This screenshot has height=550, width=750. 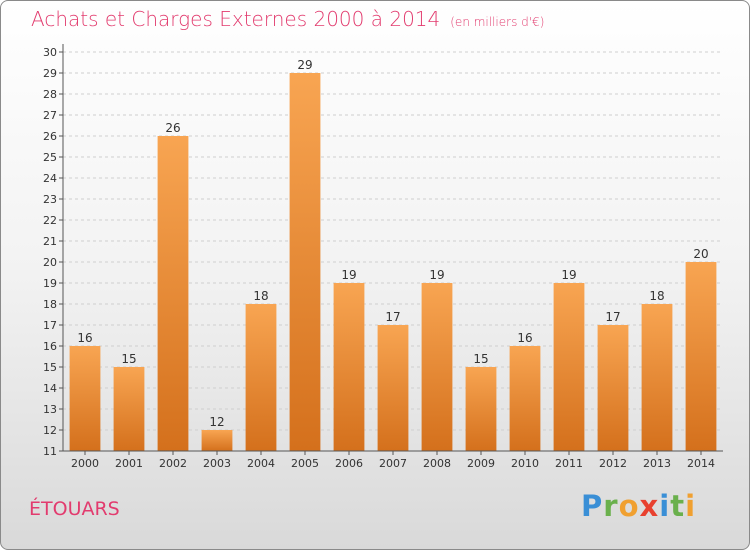 I want to click on y-axis: 11 12 13 14 15 16 17 18 19 20 21 22 23 24 25 26 27 28 29 30, so click(x=53, y=251).